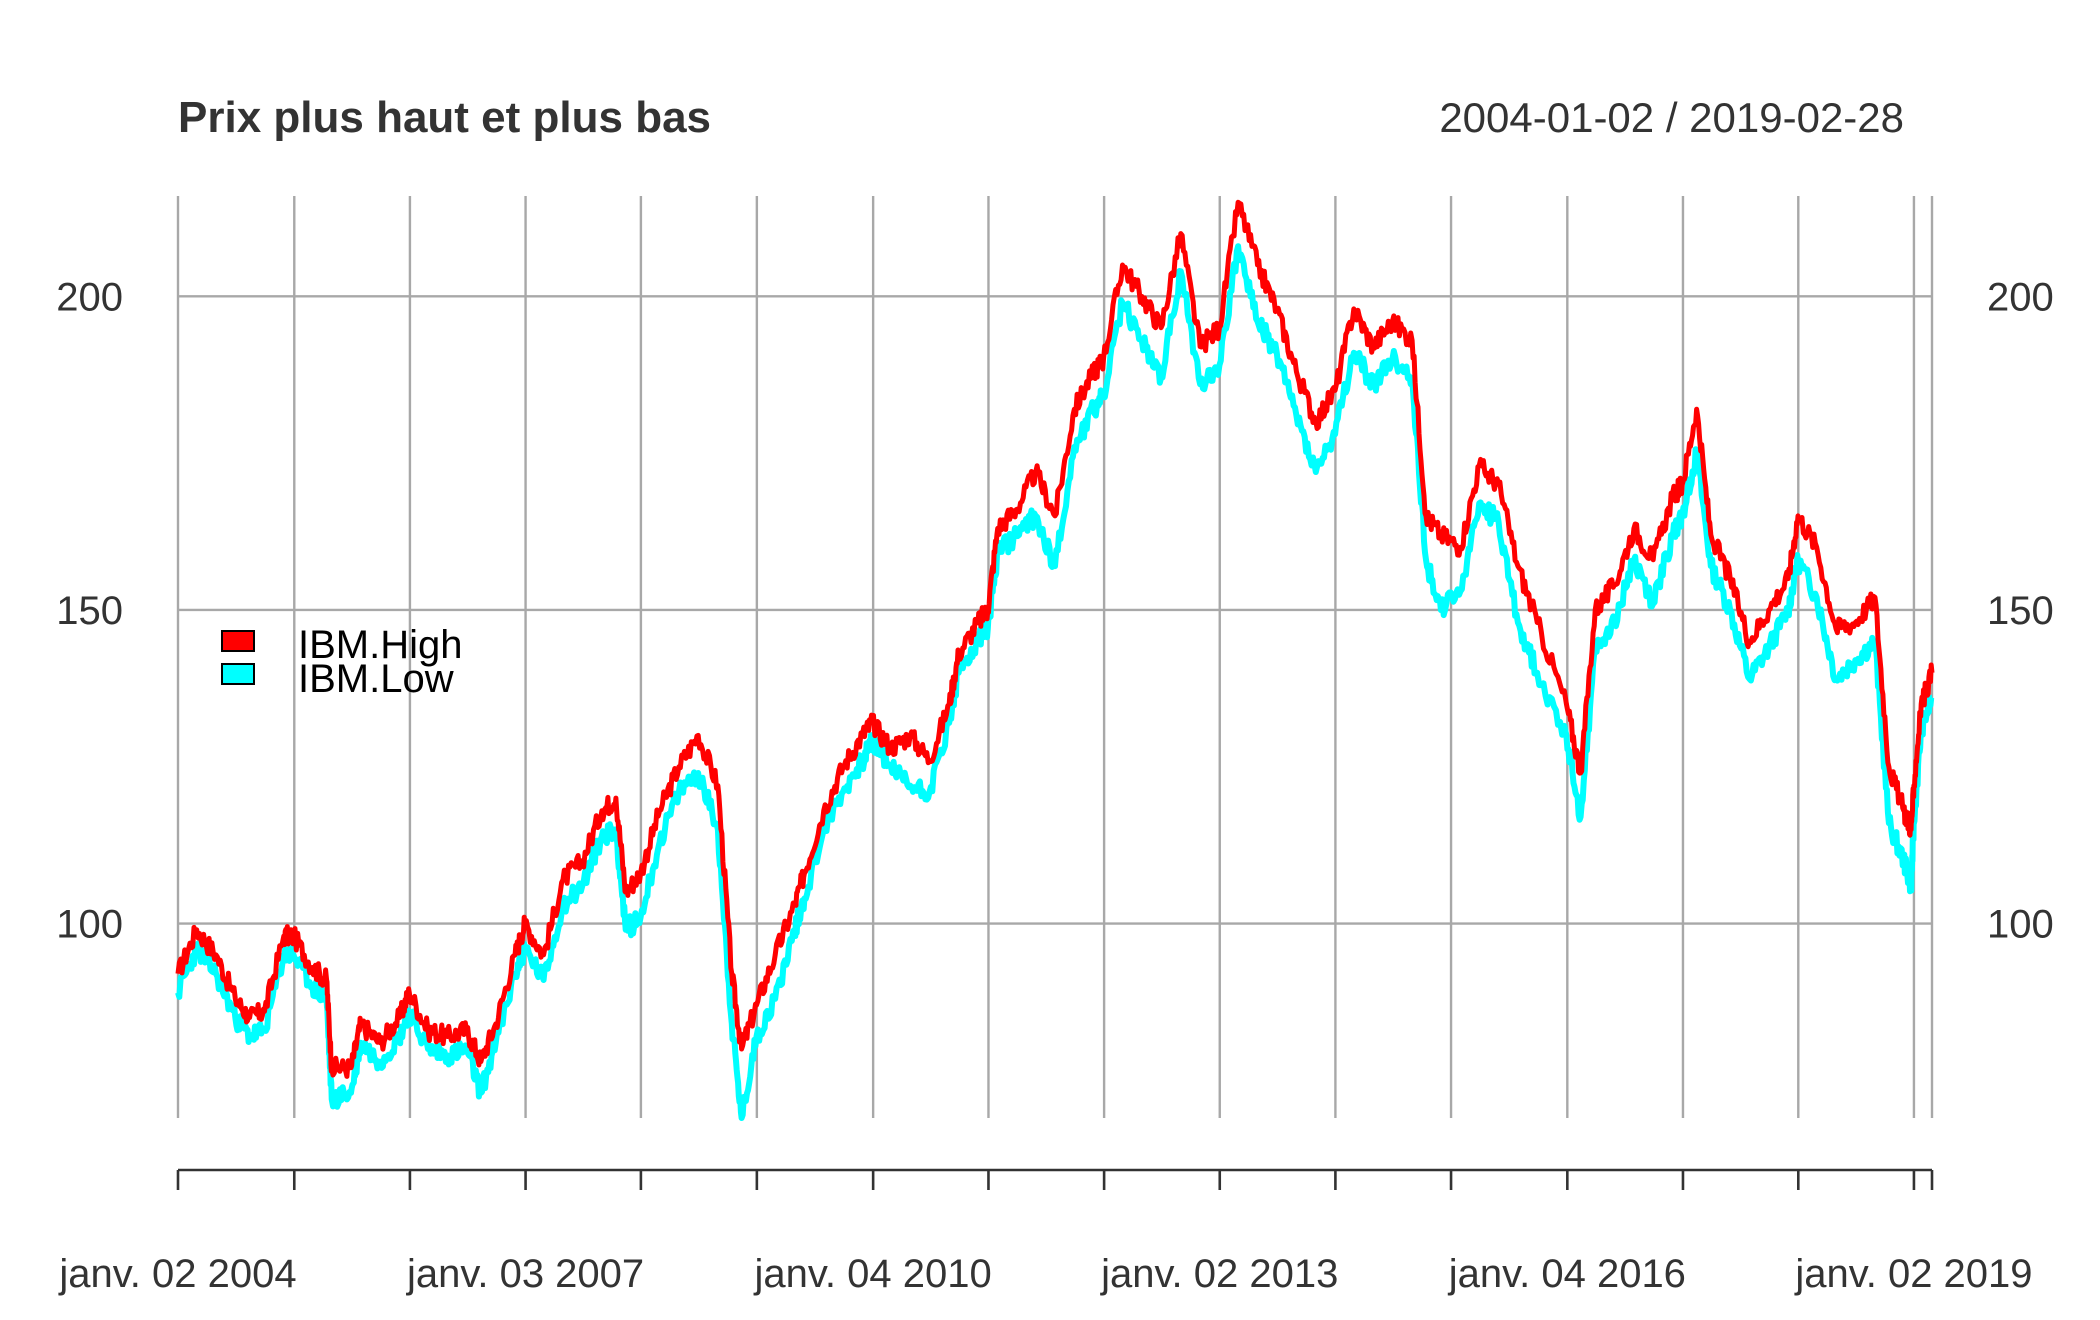 This screenshot has width=2100, height=1320. I want to click on legend: IBM.High IBM.Low, so click(342, 662).